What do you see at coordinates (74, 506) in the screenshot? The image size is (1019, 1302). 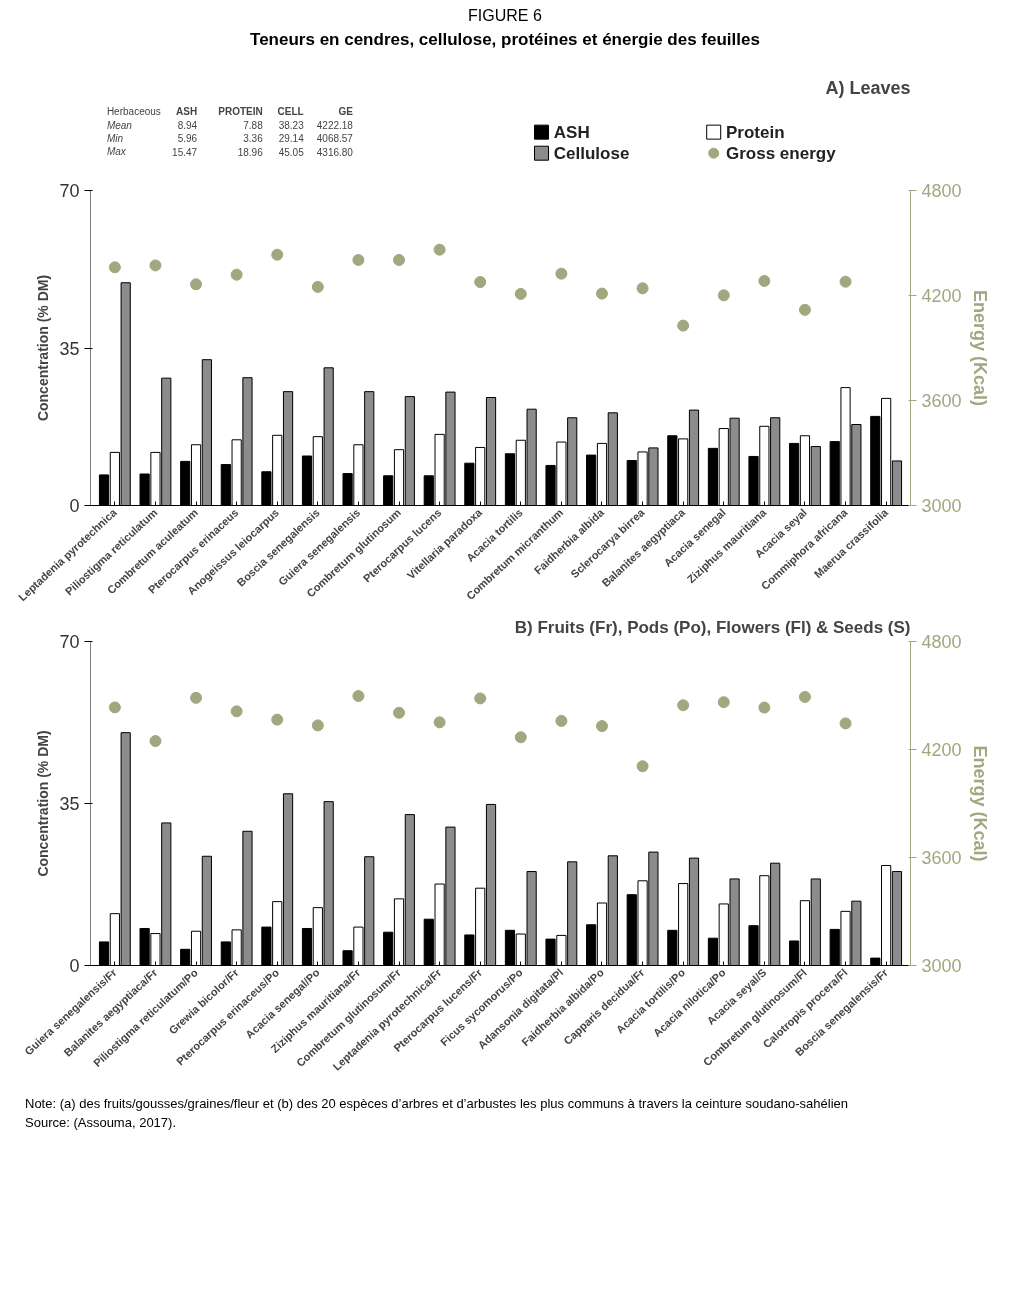 I see `y-tick-label: 0` at bounding box center [74, 506].